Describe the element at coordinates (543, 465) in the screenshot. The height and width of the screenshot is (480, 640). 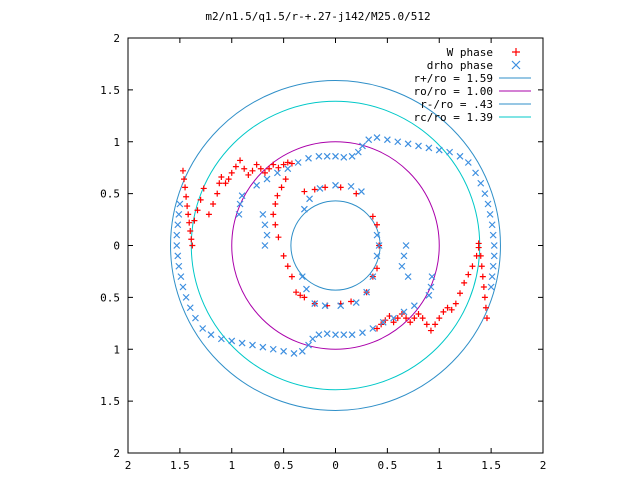
I see `x-tick-label: 2` at that location.